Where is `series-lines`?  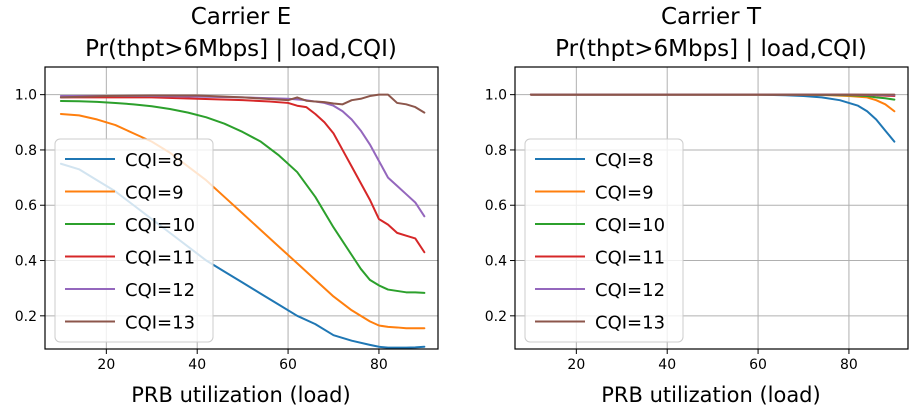
series-lines is located at coordinates (712, 118).